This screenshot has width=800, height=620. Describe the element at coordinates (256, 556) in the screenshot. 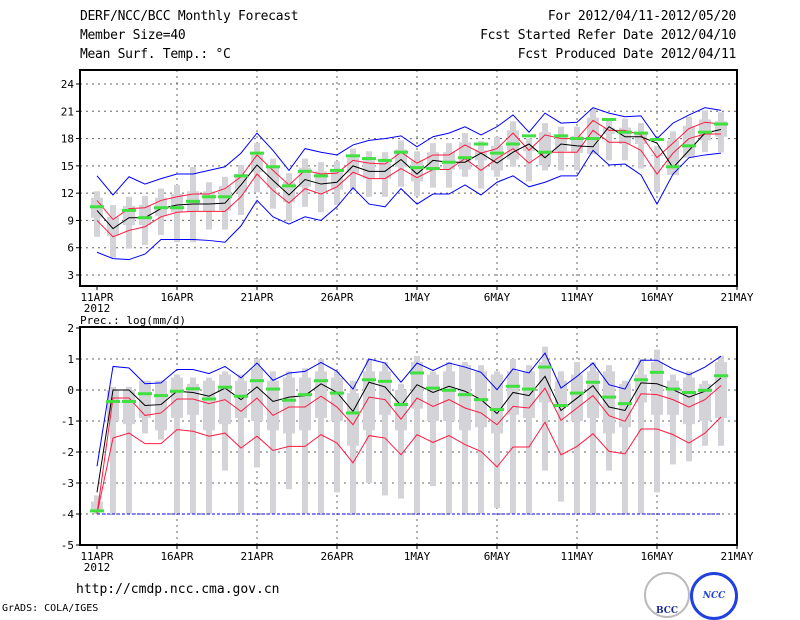

I see `x-tick-label: 21APR` at that location.